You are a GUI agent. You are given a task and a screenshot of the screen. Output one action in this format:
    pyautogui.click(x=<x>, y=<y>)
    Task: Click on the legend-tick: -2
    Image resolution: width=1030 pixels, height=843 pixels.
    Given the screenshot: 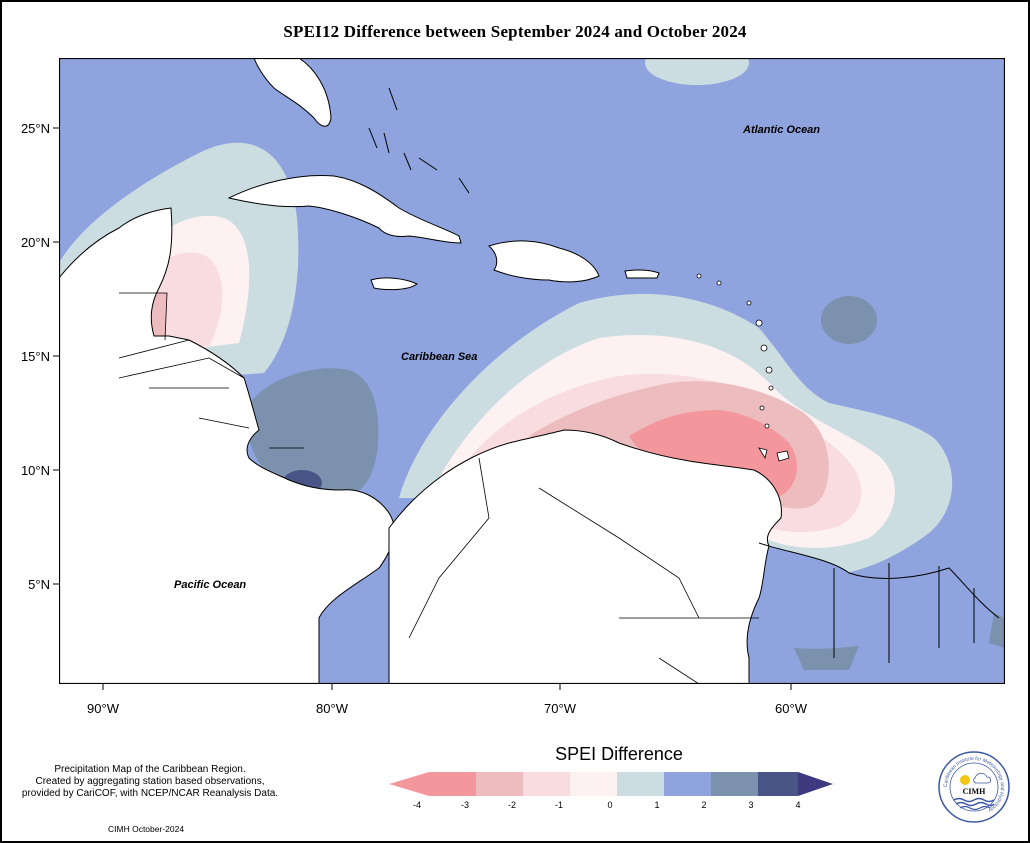 What is the action you would take?
    pyautogui.click(x=511, y=805)
    